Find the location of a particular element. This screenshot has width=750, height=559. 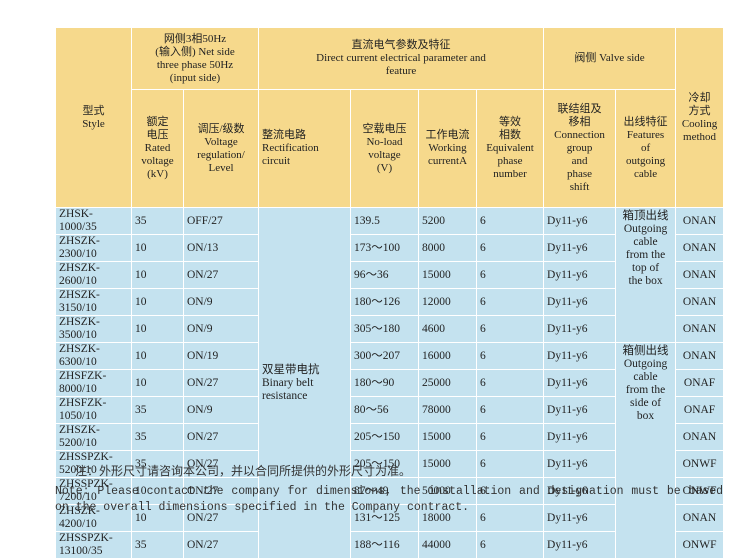

data-cell: 50000 is located at coordinates (447, 491).